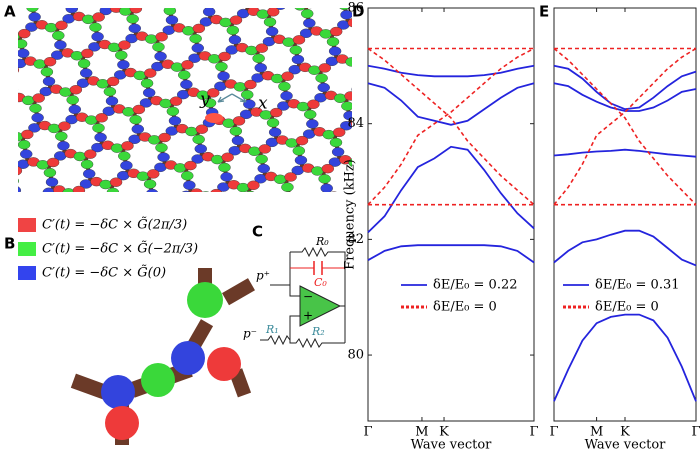 The image size is (700, 451). What do you see at coordinates (355, 355) in the screenshot?
I see `y-tick-label: 80` at bounding box center [355, 355].